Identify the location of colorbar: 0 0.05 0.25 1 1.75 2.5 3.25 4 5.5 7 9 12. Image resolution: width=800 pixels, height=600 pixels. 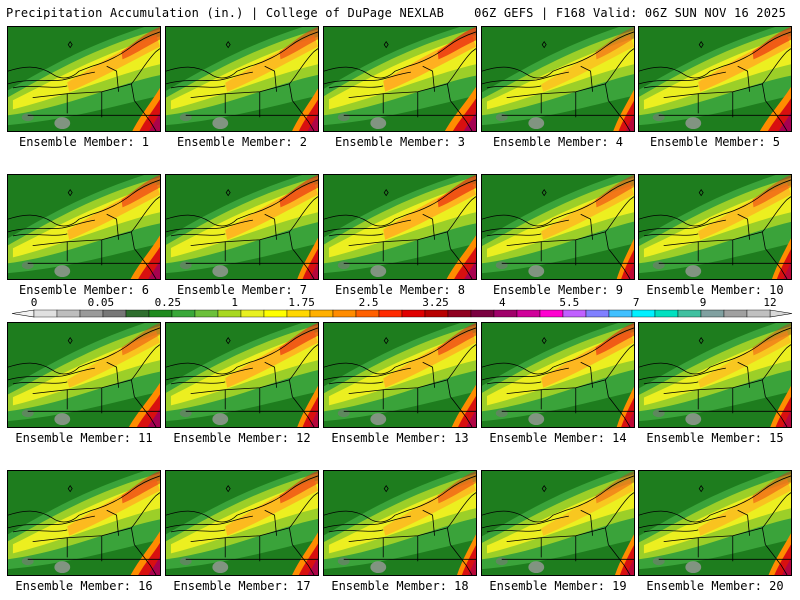
(400, 308).